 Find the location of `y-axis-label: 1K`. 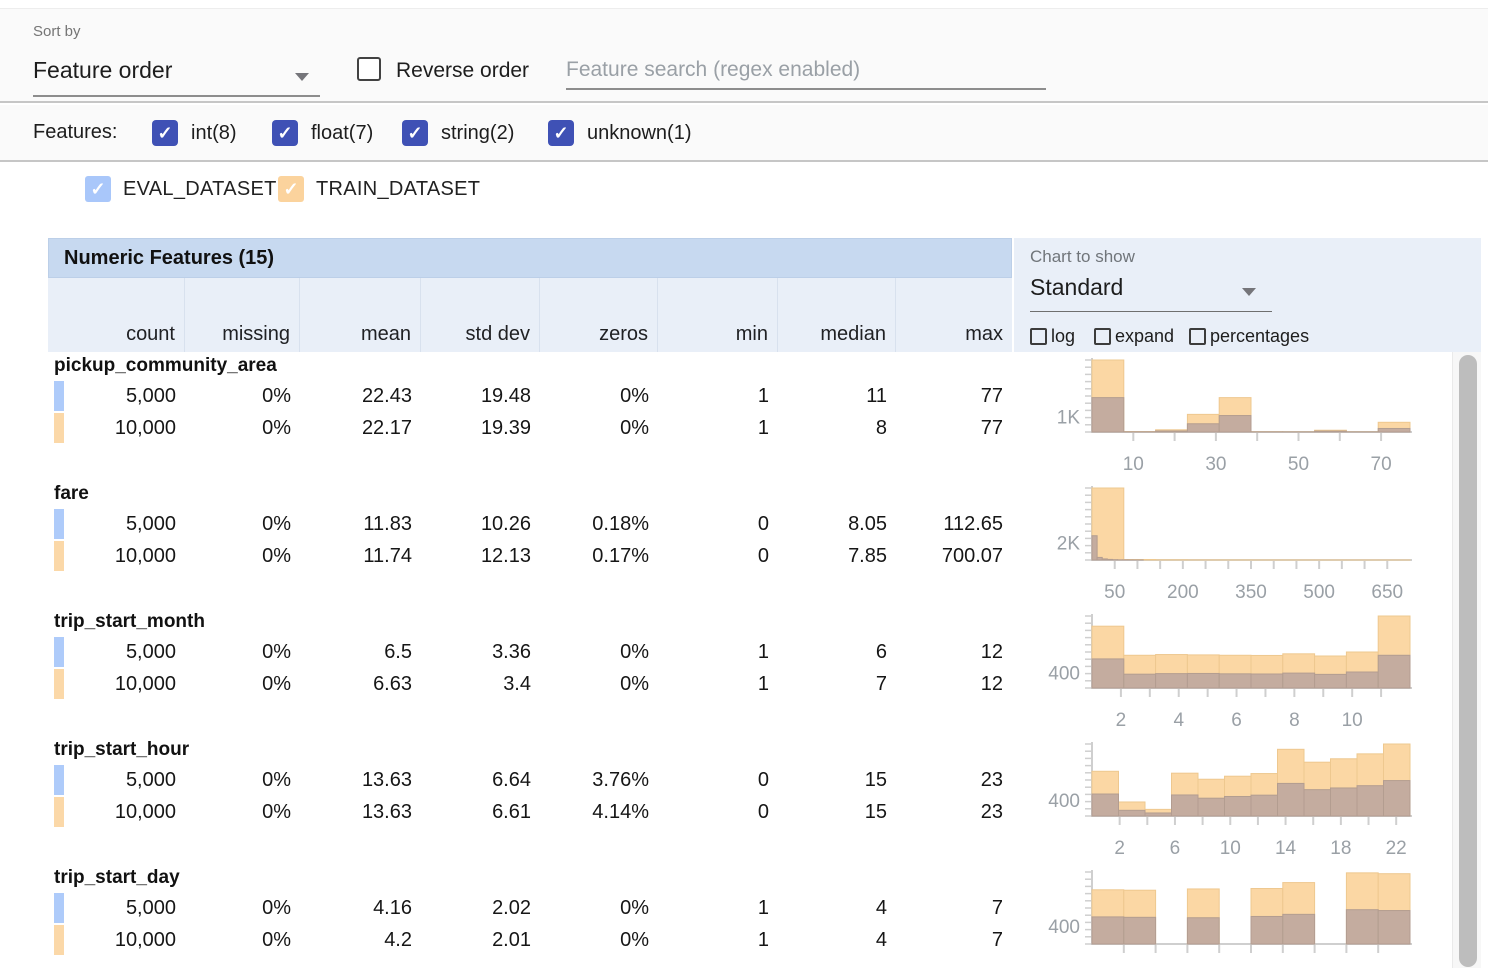

y-axis-label: 1K is located at coordinates (1069, 417).